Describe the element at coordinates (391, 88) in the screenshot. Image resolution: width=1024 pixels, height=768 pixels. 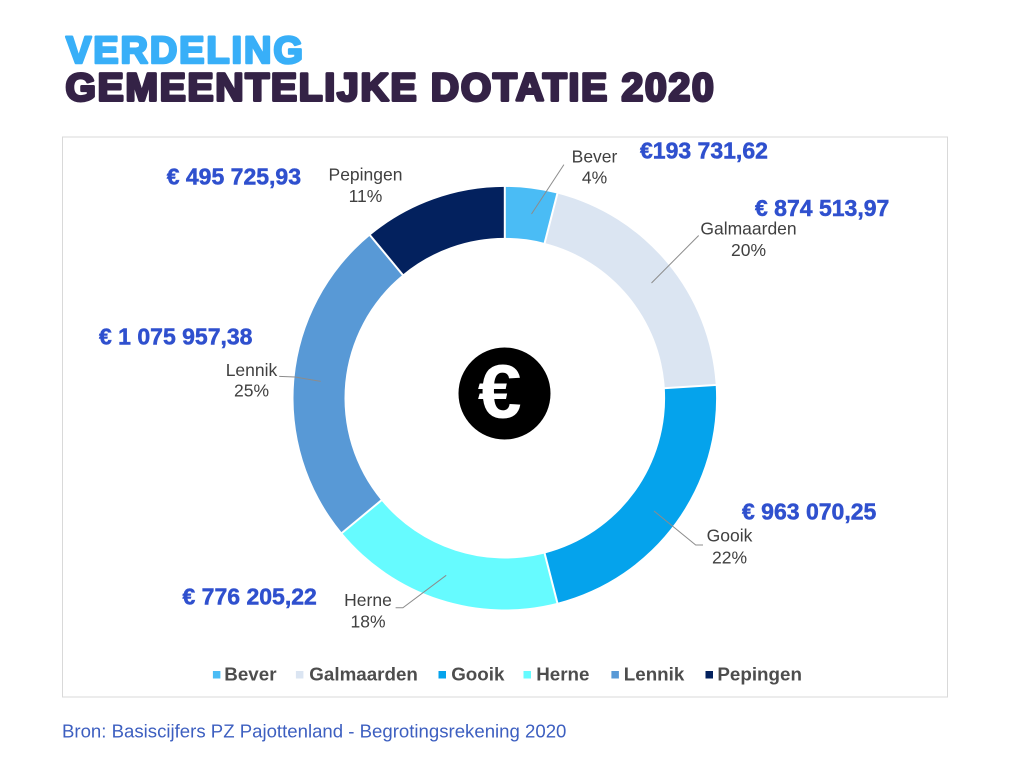
I see `svg-text: GEMEENTELIJKE DOTATIE 2020` at that location.